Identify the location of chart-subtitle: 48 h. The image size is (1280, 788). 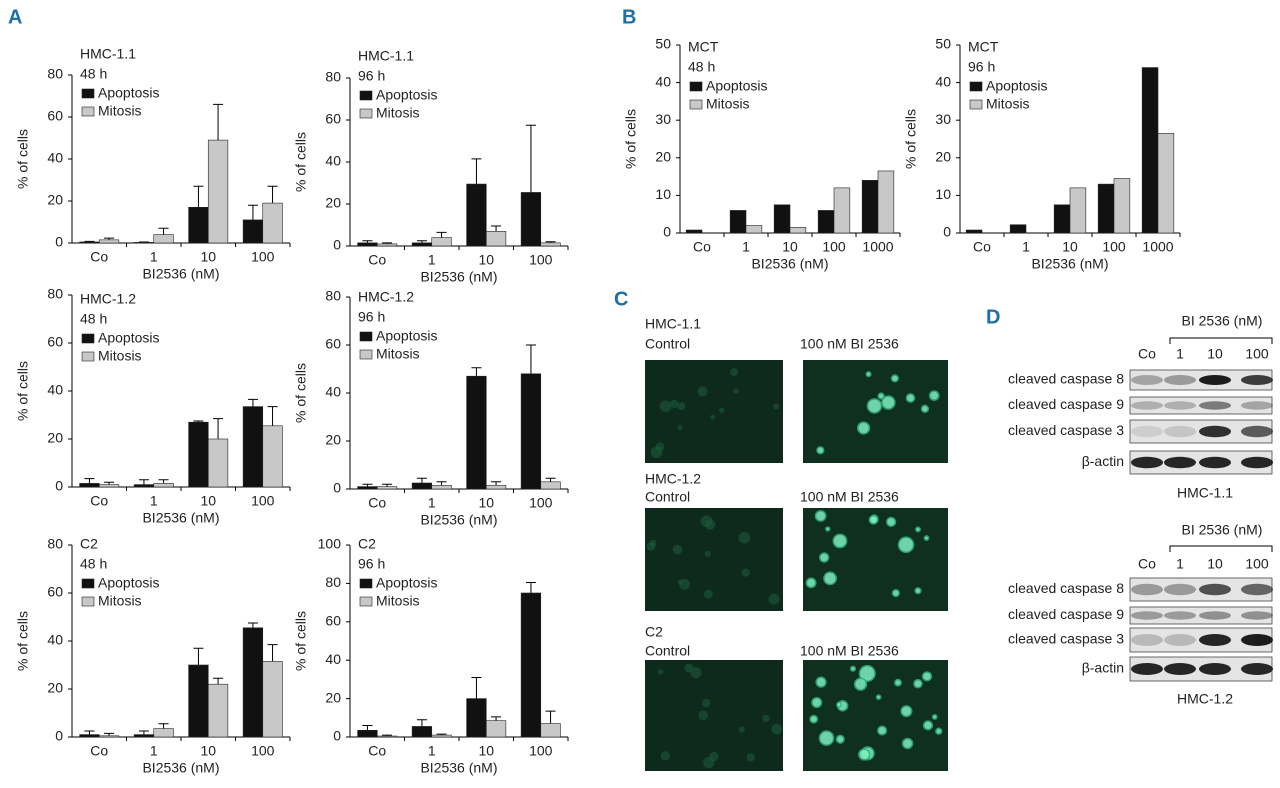
(701, 67).